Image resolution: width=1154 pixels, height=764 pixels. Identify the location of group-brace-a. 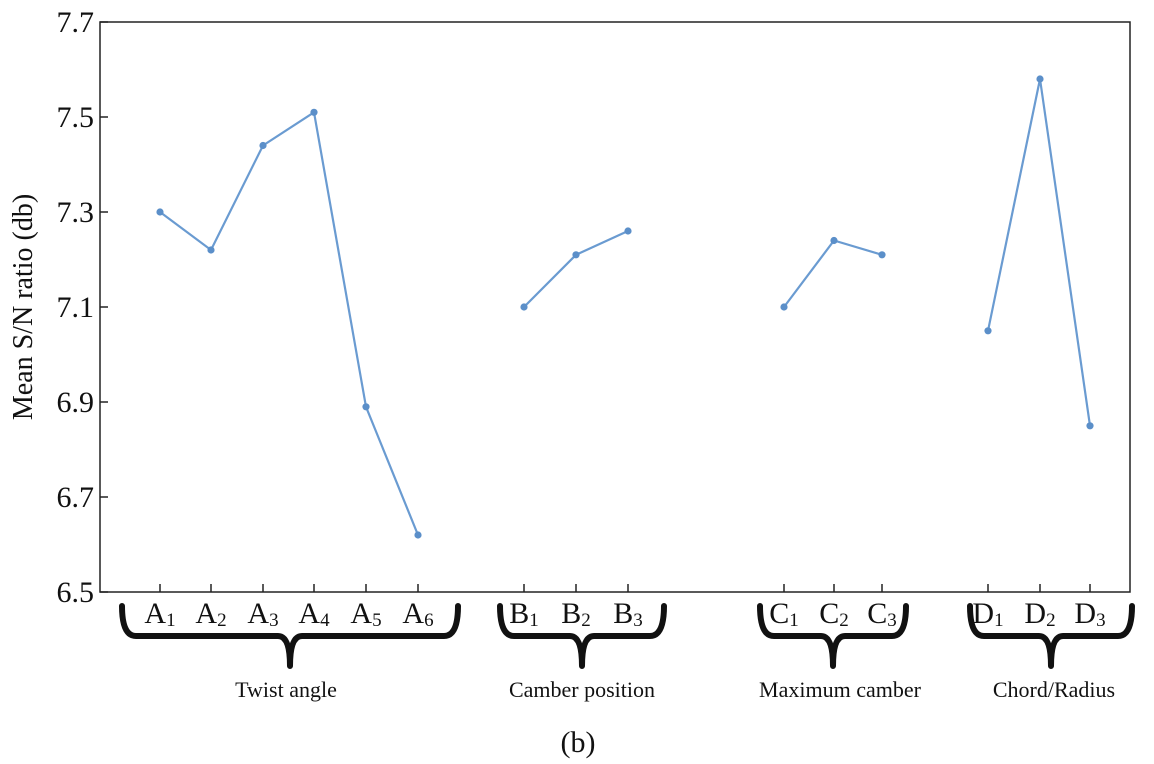
(290, 636).